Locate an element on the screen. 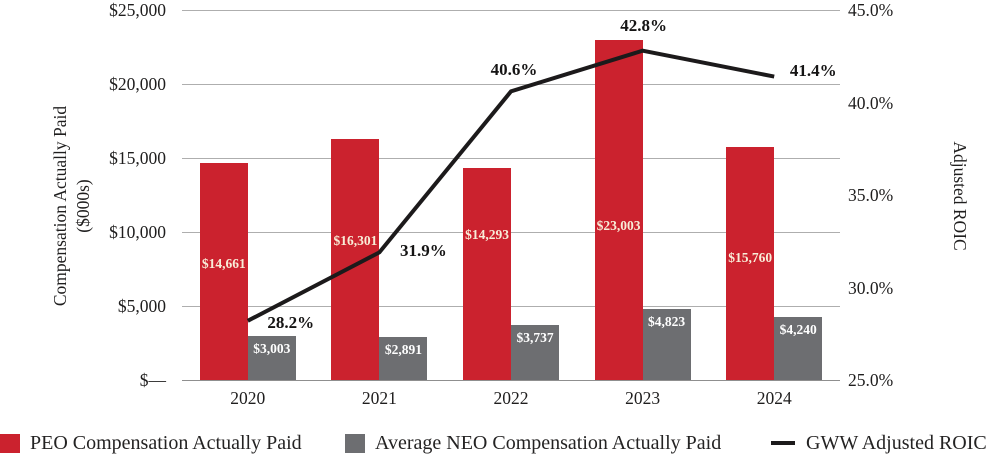 This screenshot has height=457, width=993. roic-value-label-2021: 31.9% is located at coordinates (423, 251).